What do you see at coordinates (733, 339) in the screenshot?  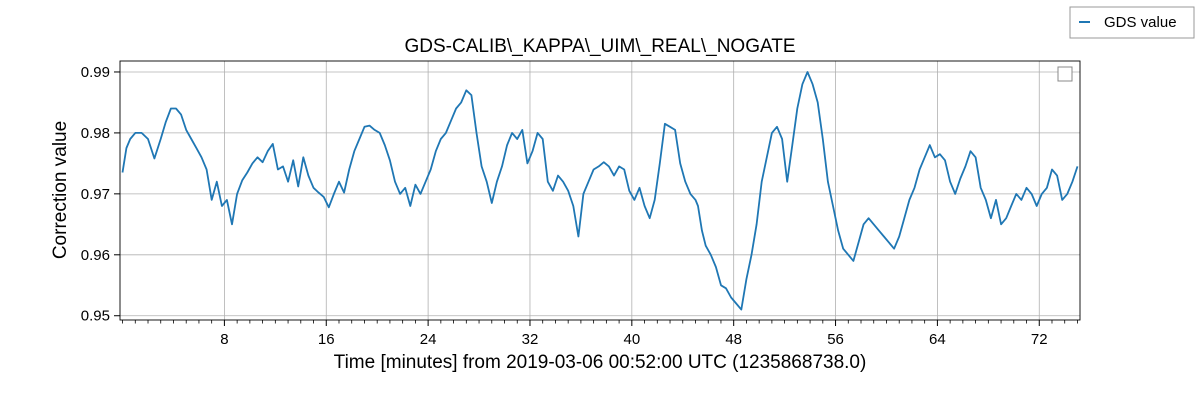 I see `x-tick-label: 48` at bounding box center [733, 339].